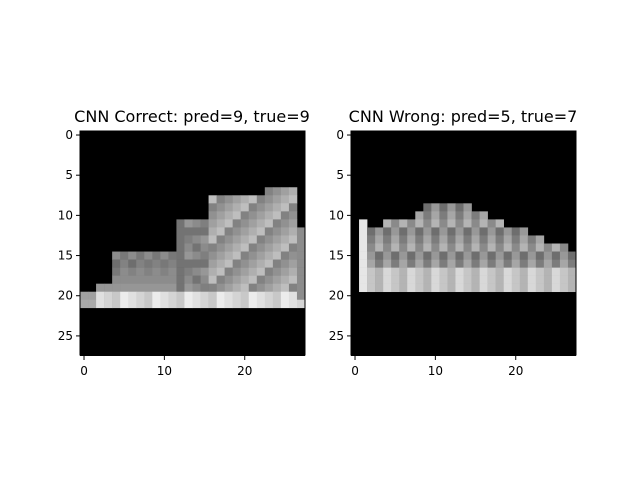 The image size is (640, 480). Describe the element at coordinates (515, 371) in the screenshot. I see `x-tick-label: 20` at that location.